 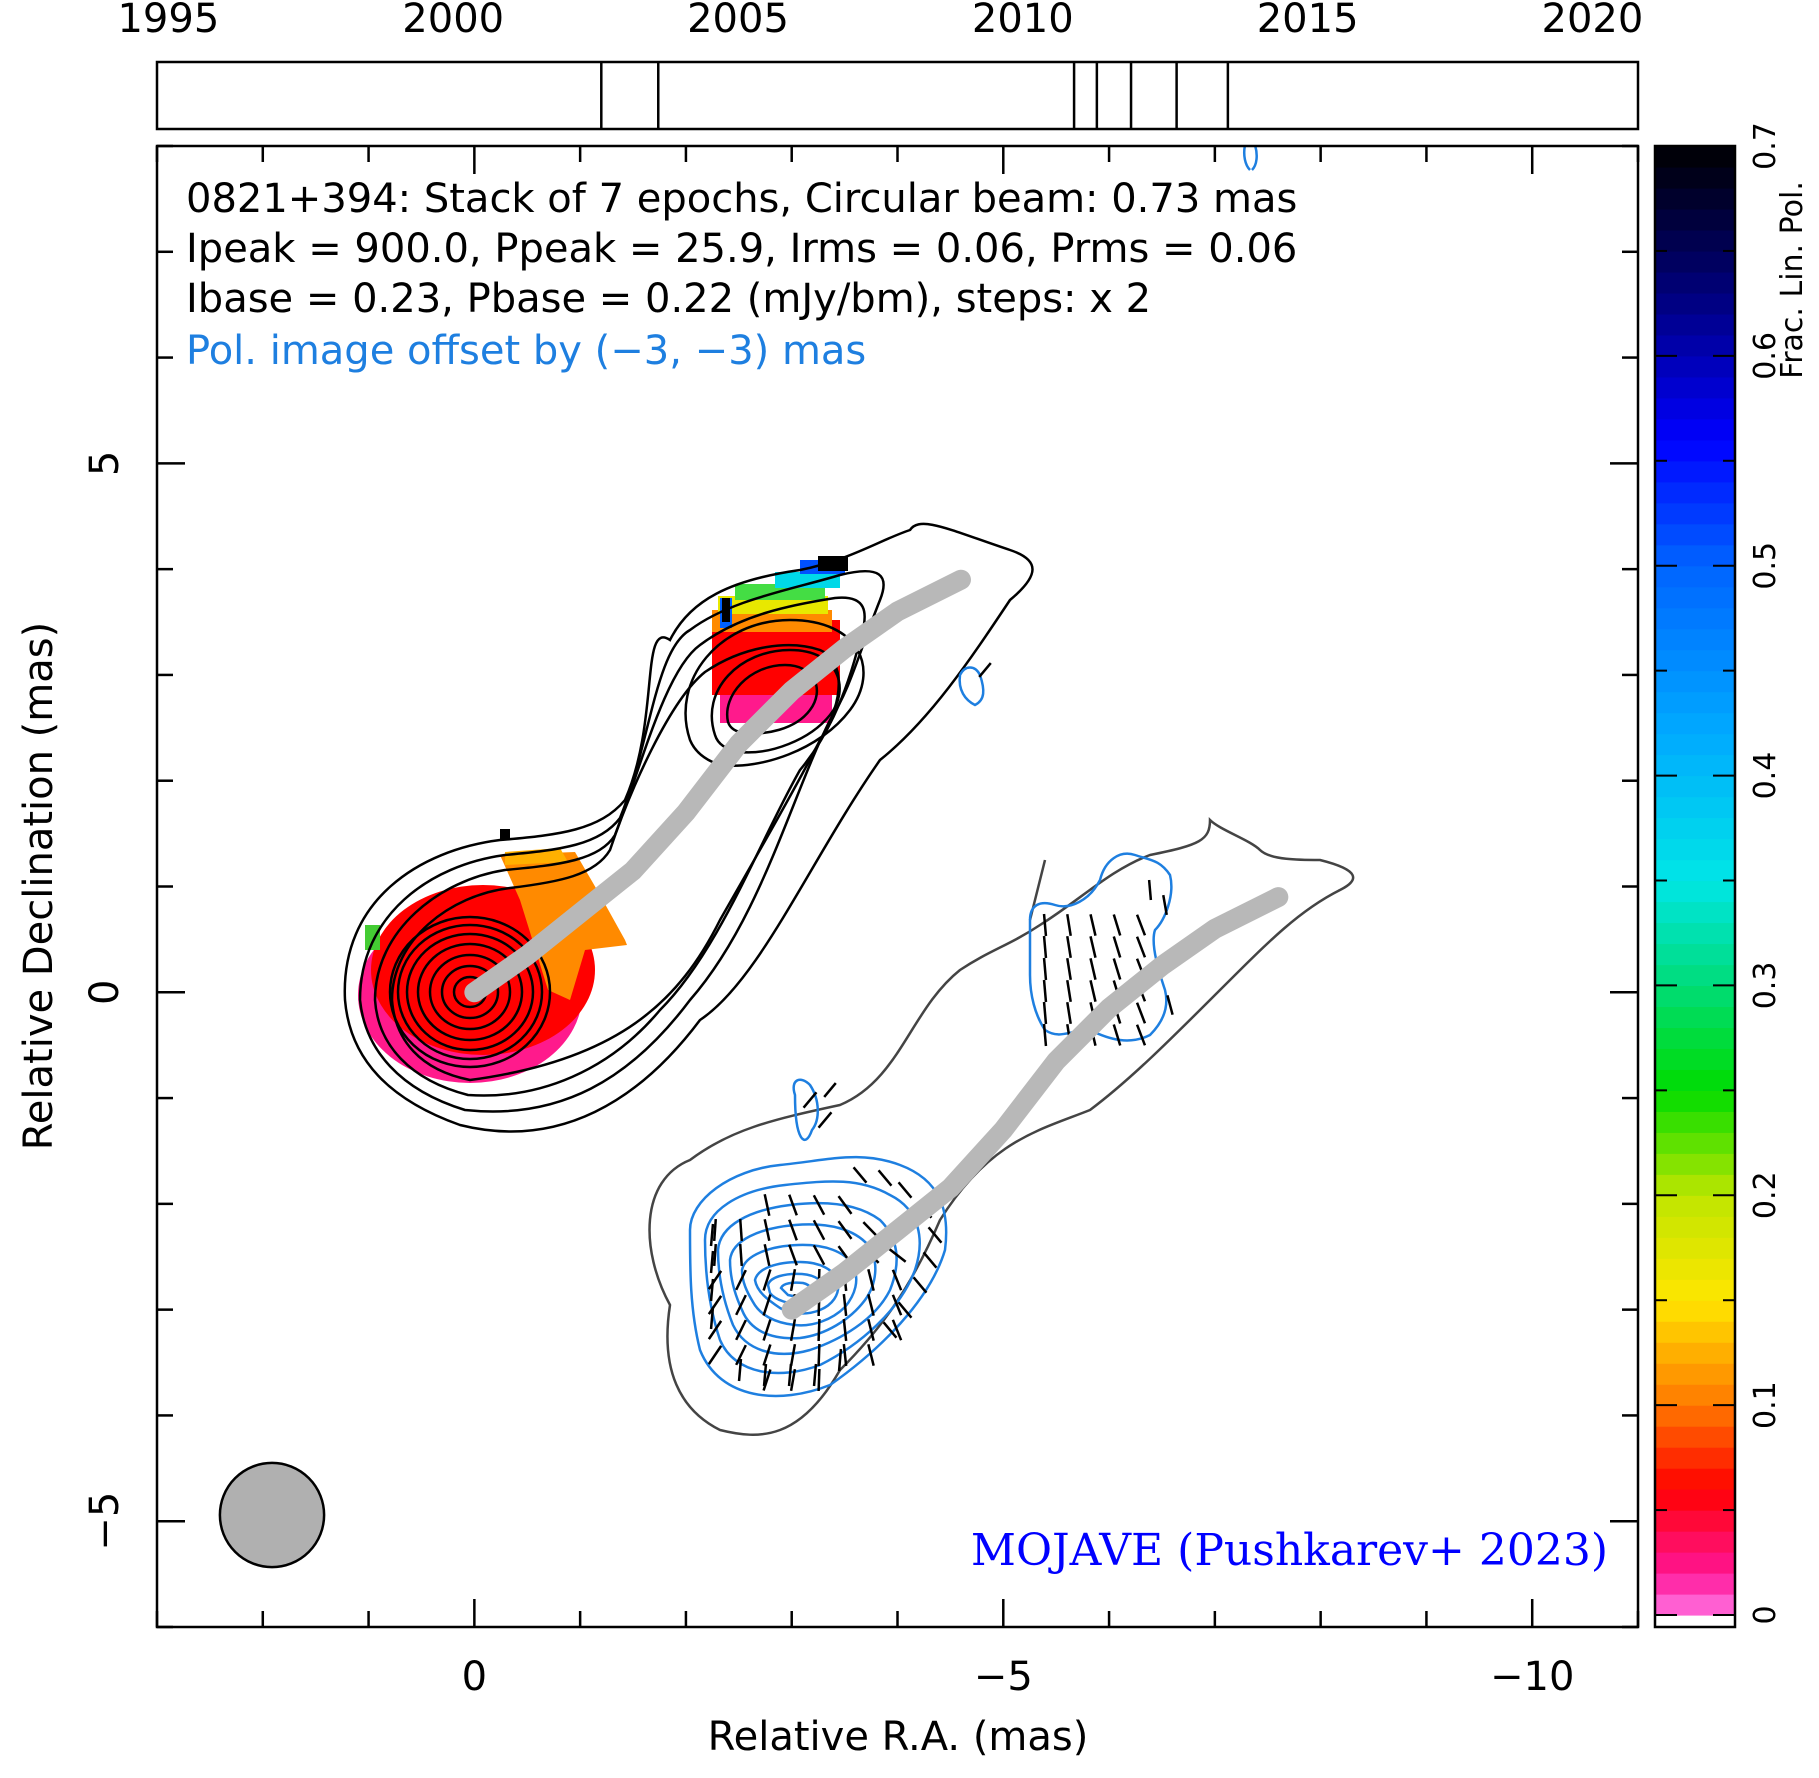 I want to click on colorbar-tick-label: 0.1, so click(x=1765, y=1405).